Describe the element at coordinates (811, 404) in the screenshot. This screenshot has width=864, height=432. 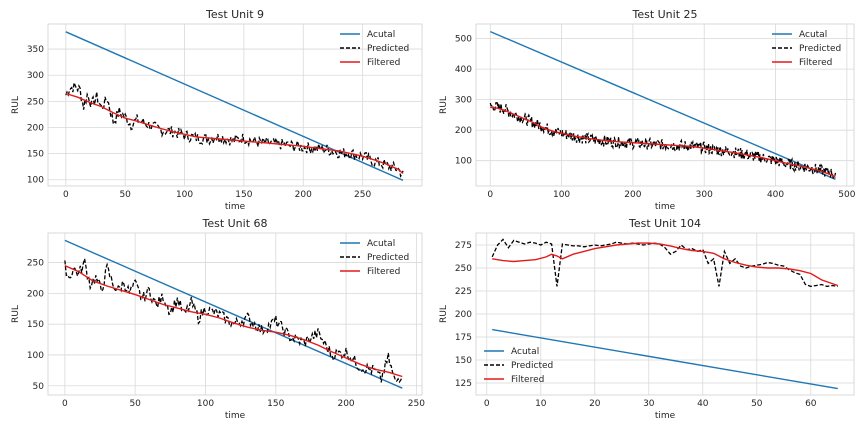
I see `x-tick-label: 60` at that location.